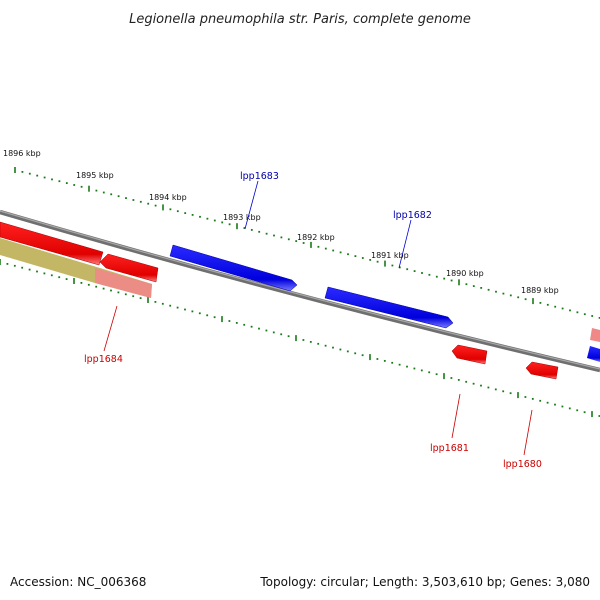  I want to click on gene-label-lpp1681: lpp1681, so click(449, 448).